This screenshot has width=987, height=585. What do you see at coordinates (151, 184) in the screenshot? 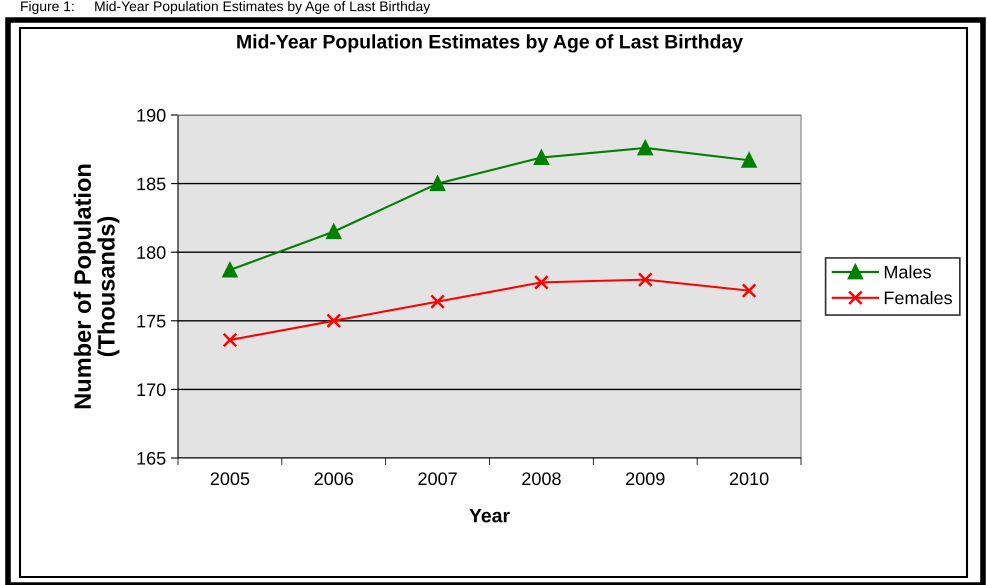
I see `y-tick-label: 185` at bounding box center [151, 184].